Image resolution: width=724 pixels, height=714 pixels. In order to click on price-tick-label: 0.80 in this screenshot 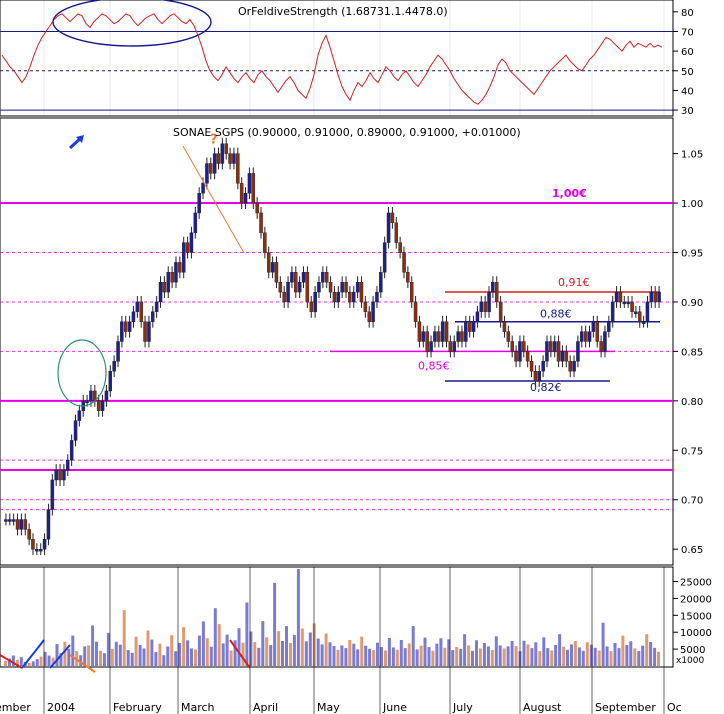, I will do `click(692, 402)`.